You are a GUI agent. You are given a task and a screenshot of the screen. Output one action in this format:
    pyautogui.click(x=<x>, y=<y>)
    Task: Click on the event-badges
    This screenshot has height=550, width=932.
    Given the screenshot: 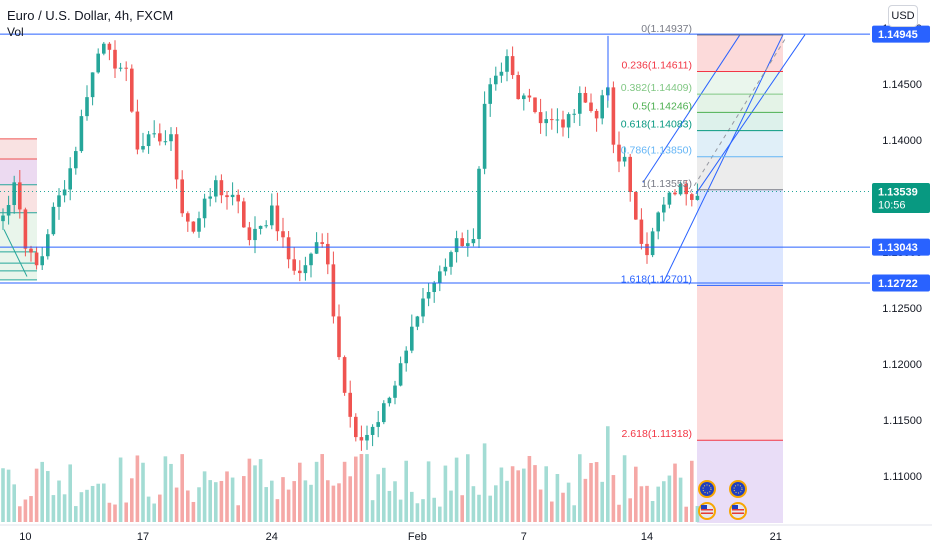 What is the action you would take?
    pyautogui.click(x=722, y=500)
    